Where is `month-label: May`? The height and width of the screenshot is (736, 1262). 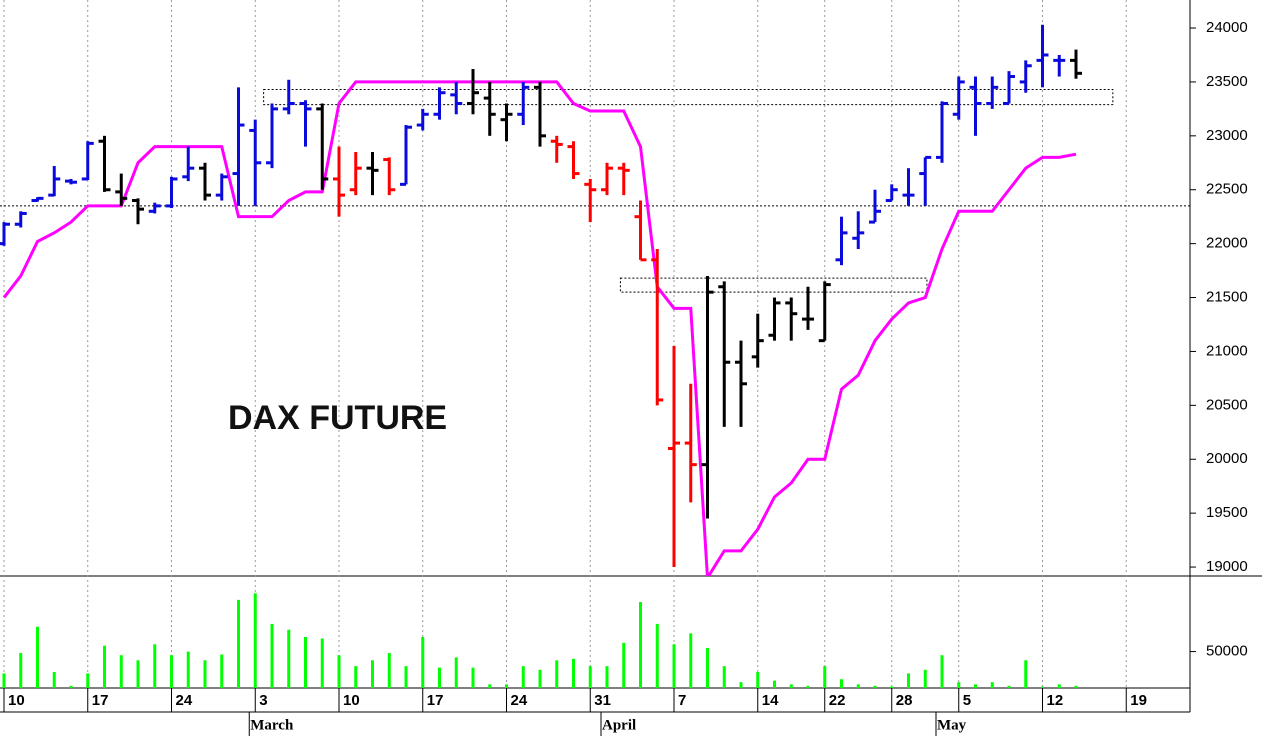
month-label: May is located at coordinates (952, 725).